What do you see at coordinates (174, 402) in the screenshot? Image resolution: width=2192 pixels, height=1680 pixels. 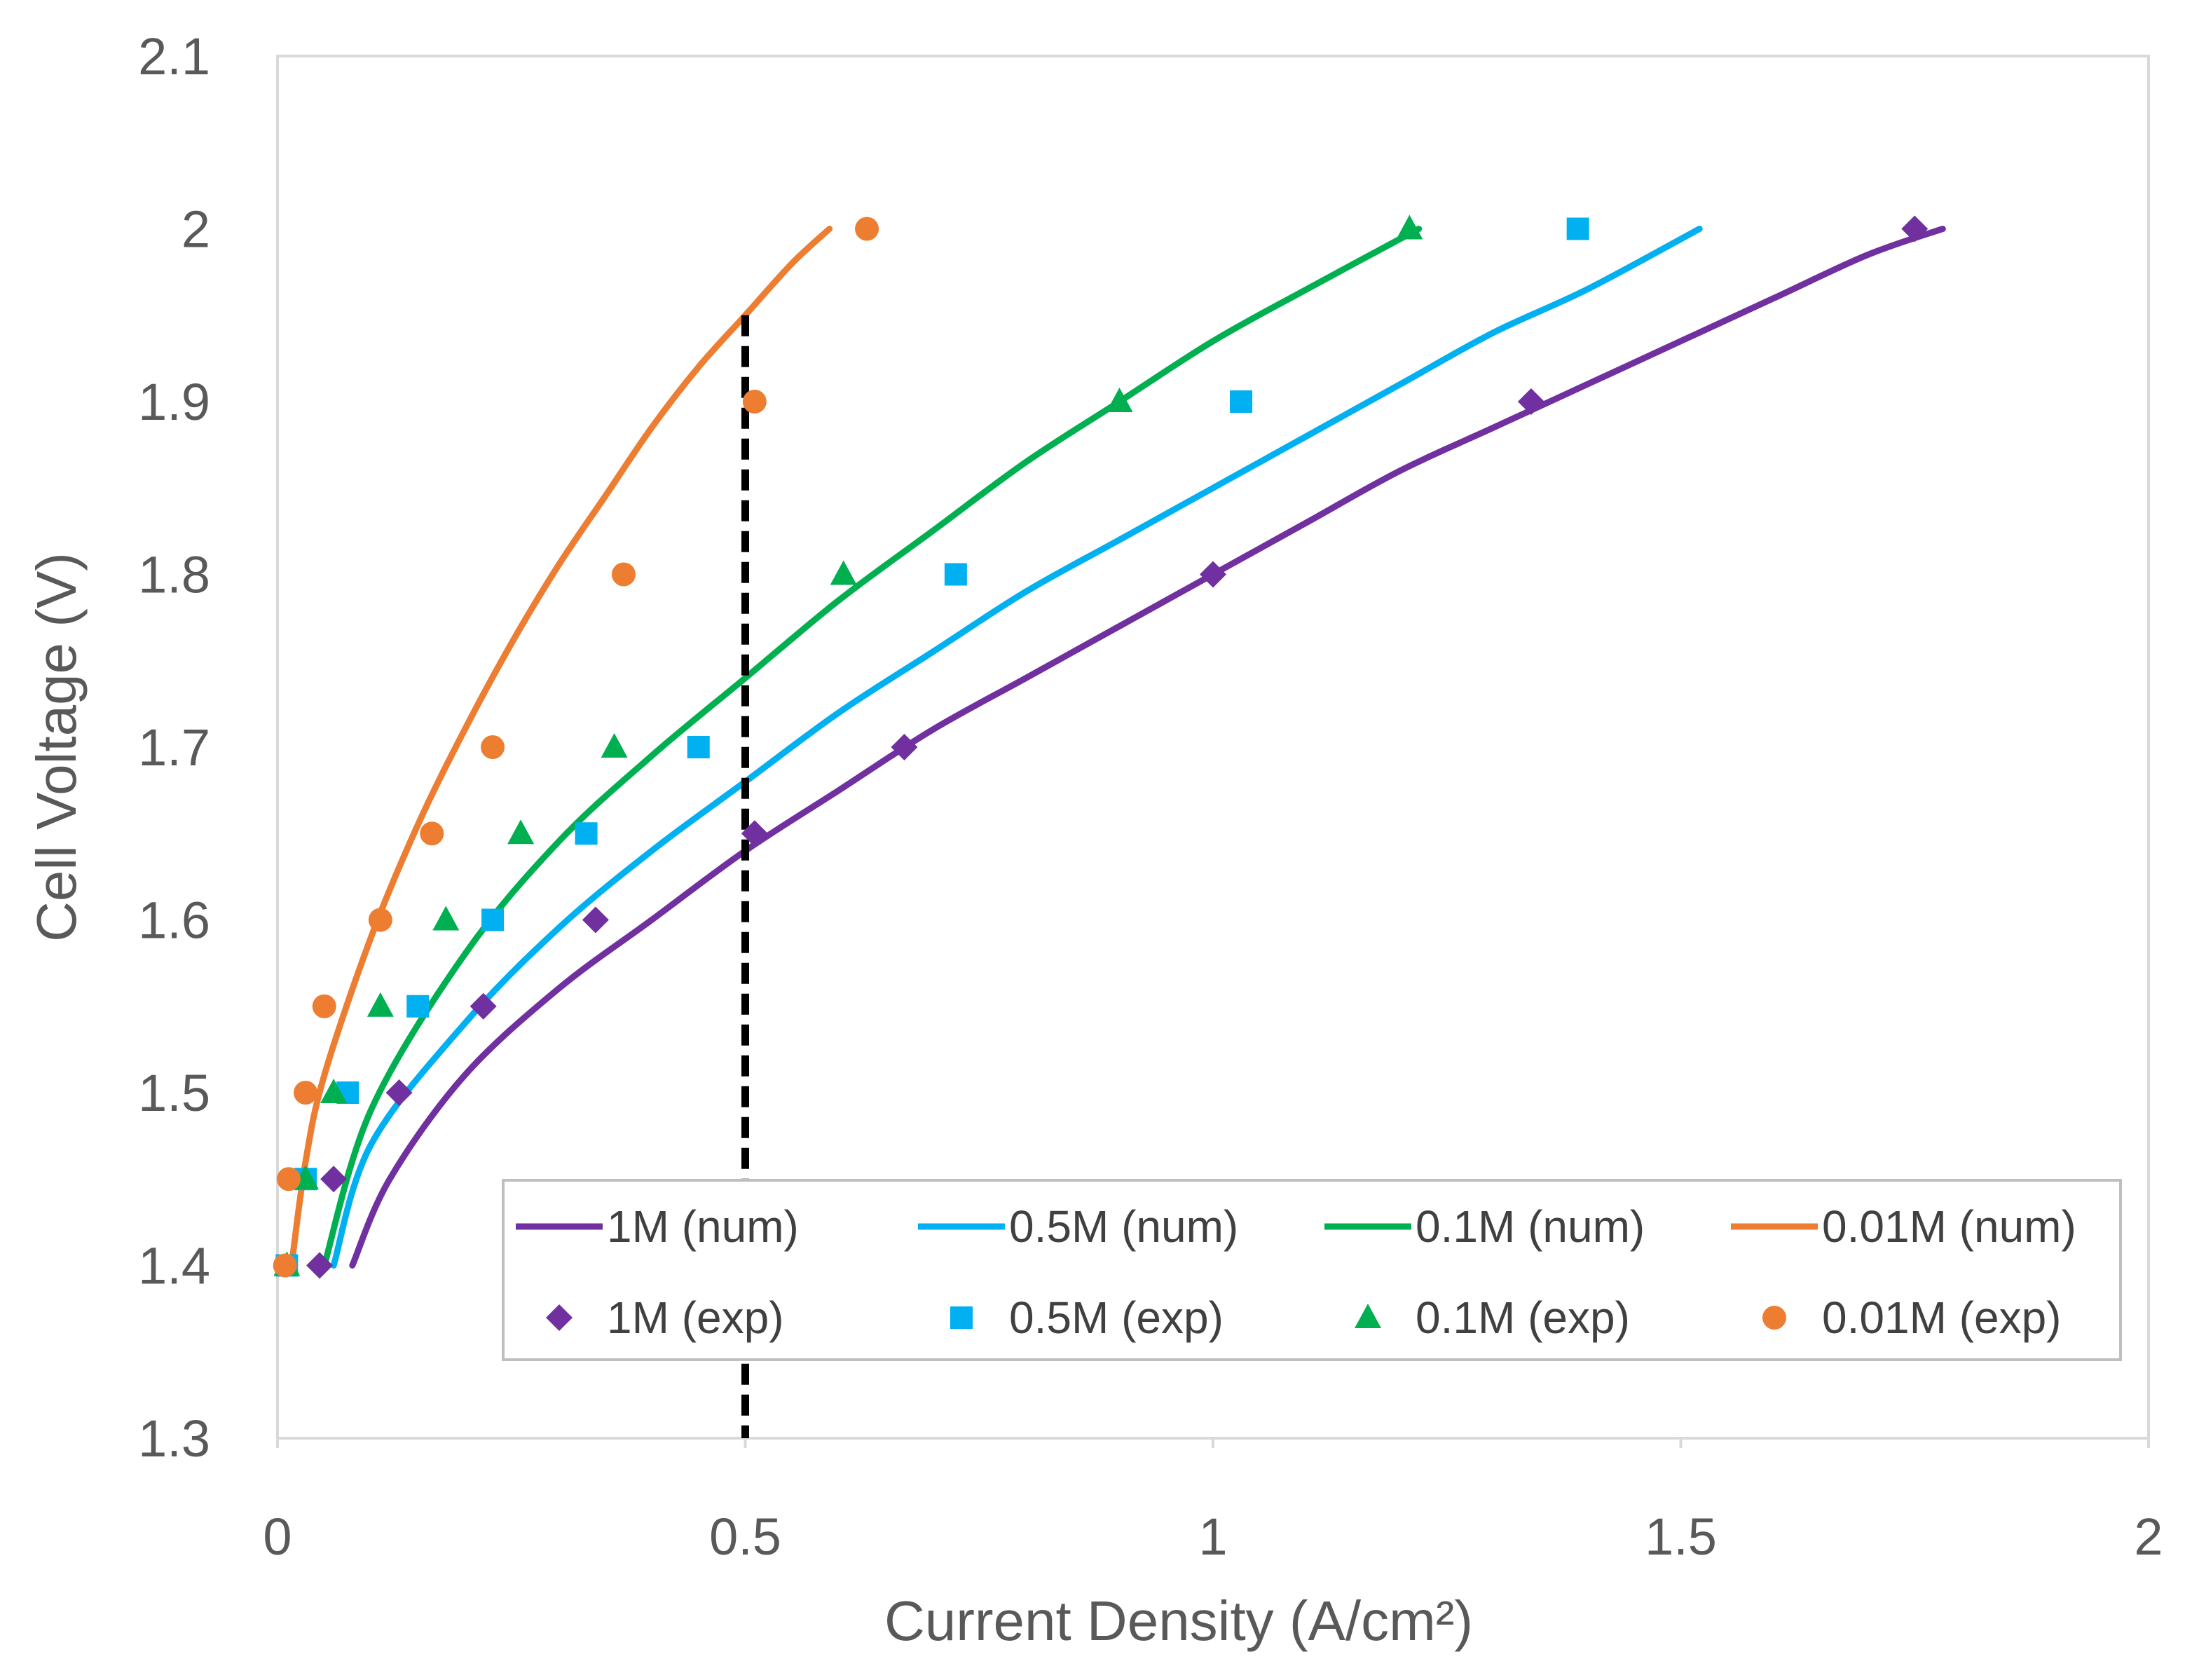 I see `y-tick-label: 1.9` at bounding box center [174, 402].